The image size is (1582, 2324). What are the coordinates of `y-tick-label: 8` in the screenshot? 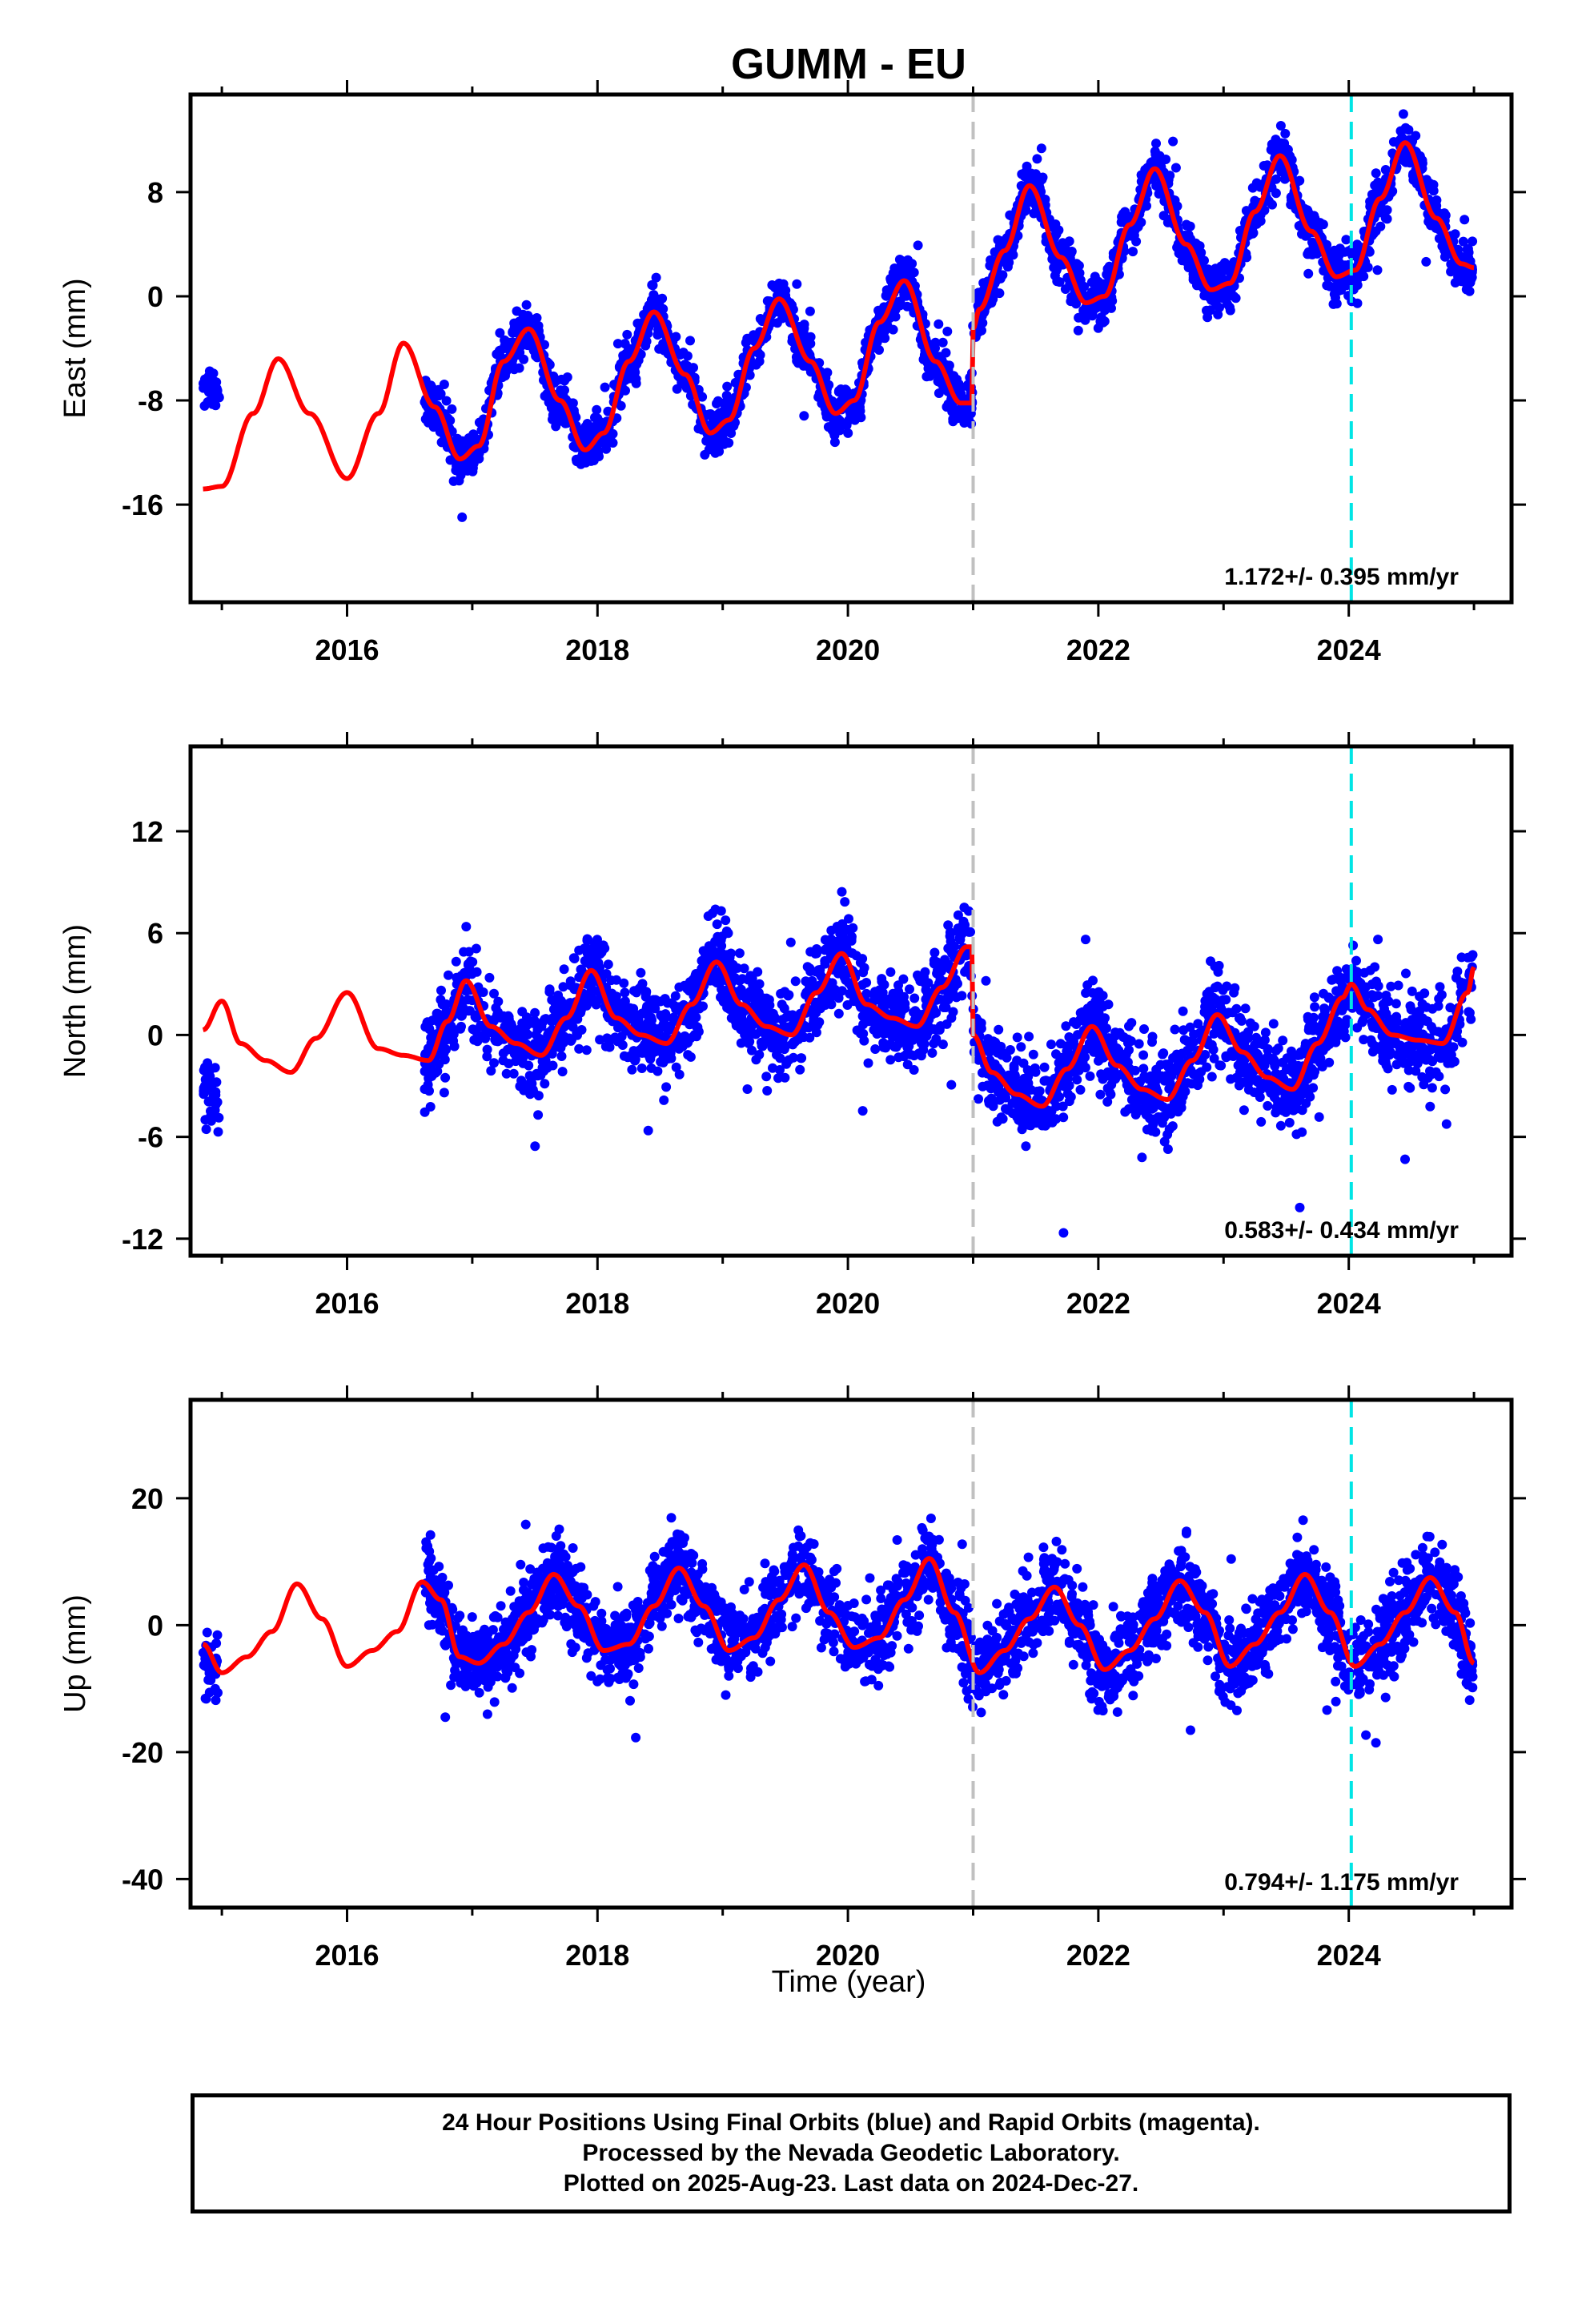 It's located at (155, 192).